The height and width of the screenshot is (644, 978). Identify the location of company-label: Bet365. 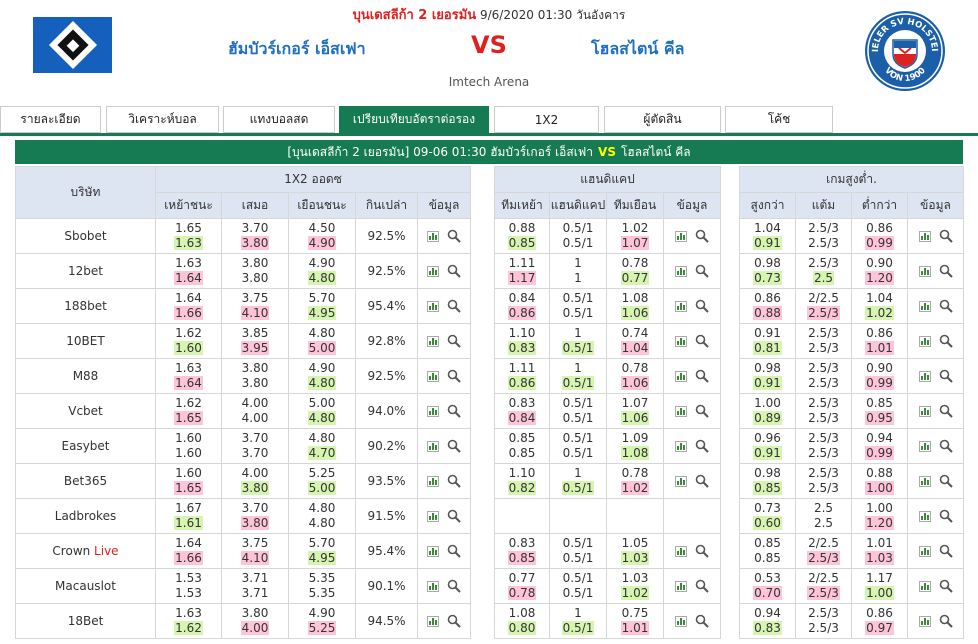
(85, 480).